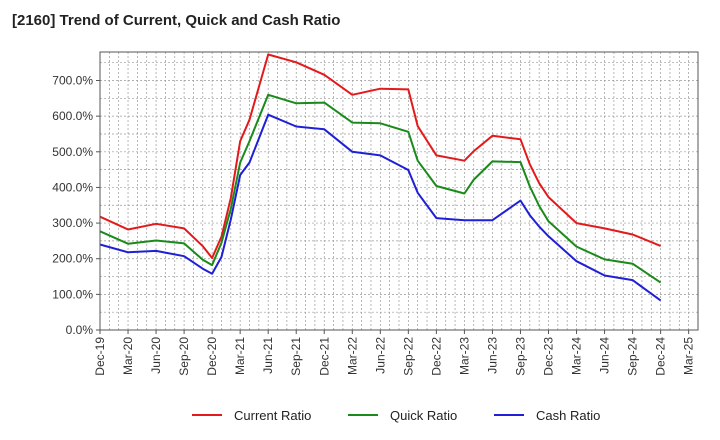 The width and height of the screenshot is (720, 440). Describe the element at coordinates (568, 415) in the screenshot. I see `legend-label-cash-ratio: Cash Ratio` at that location.